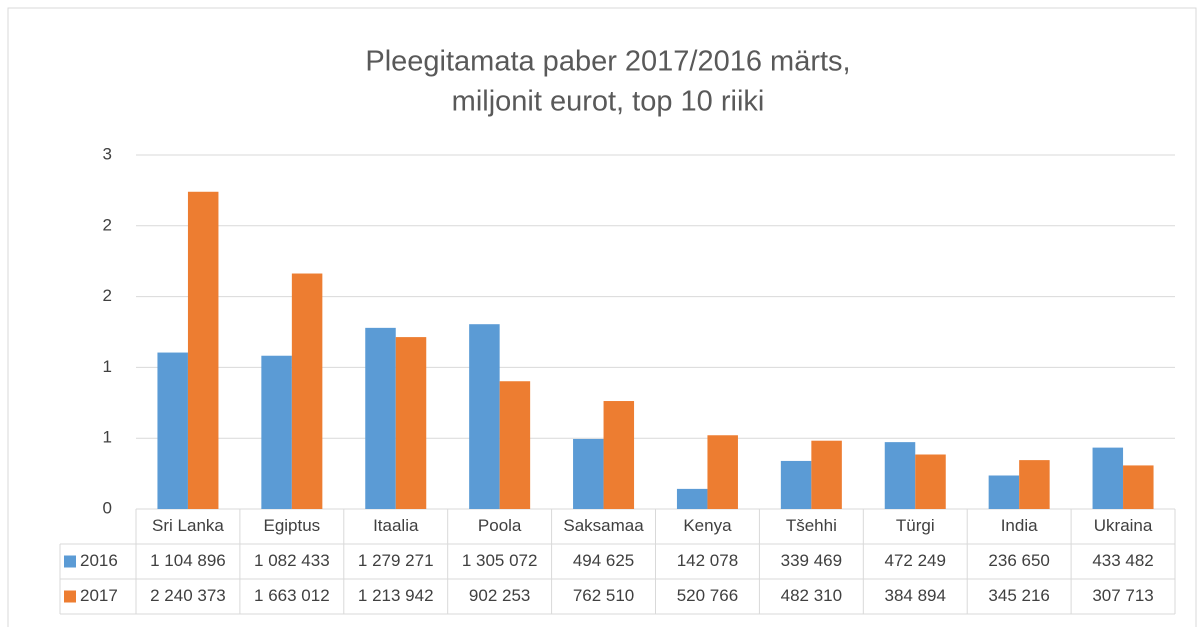  I want to click on table-value: 384 894, so click(915, 595).